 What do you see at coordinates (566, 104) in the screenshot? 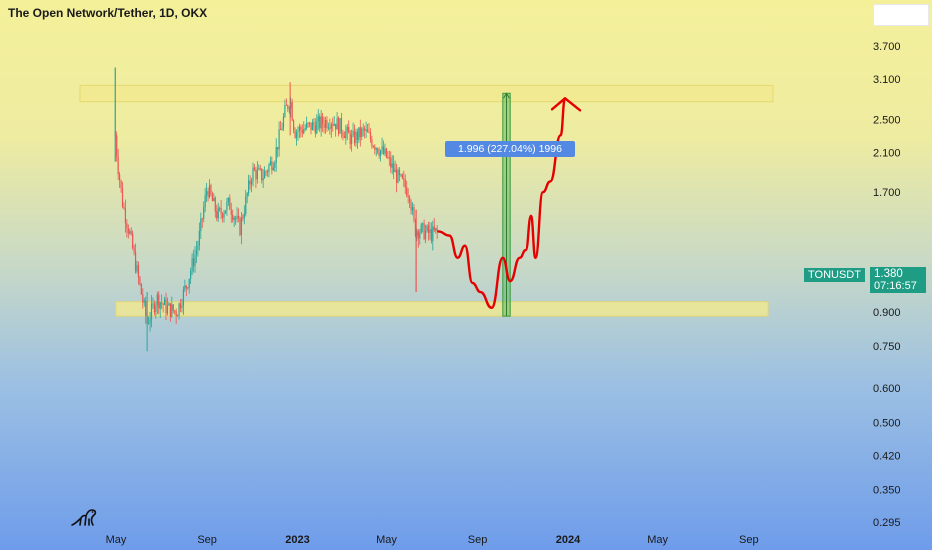
I see `projection-arrowhead` at bounding box center [566, 104].